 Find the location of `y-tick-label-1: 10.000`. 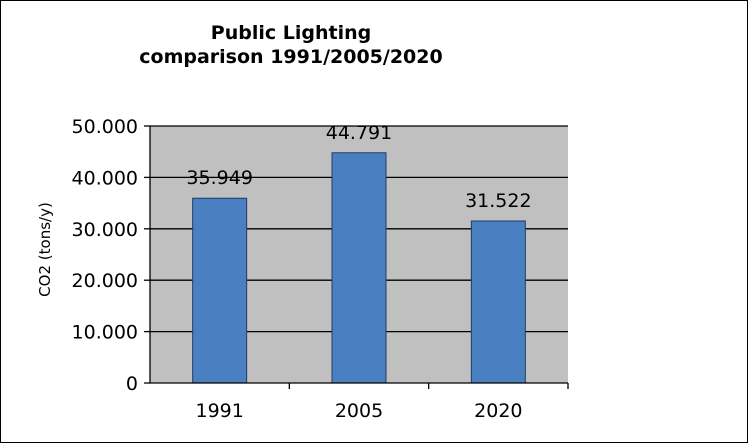

y-tick-label-1: 10.000 is located at coordinates (105, 333).